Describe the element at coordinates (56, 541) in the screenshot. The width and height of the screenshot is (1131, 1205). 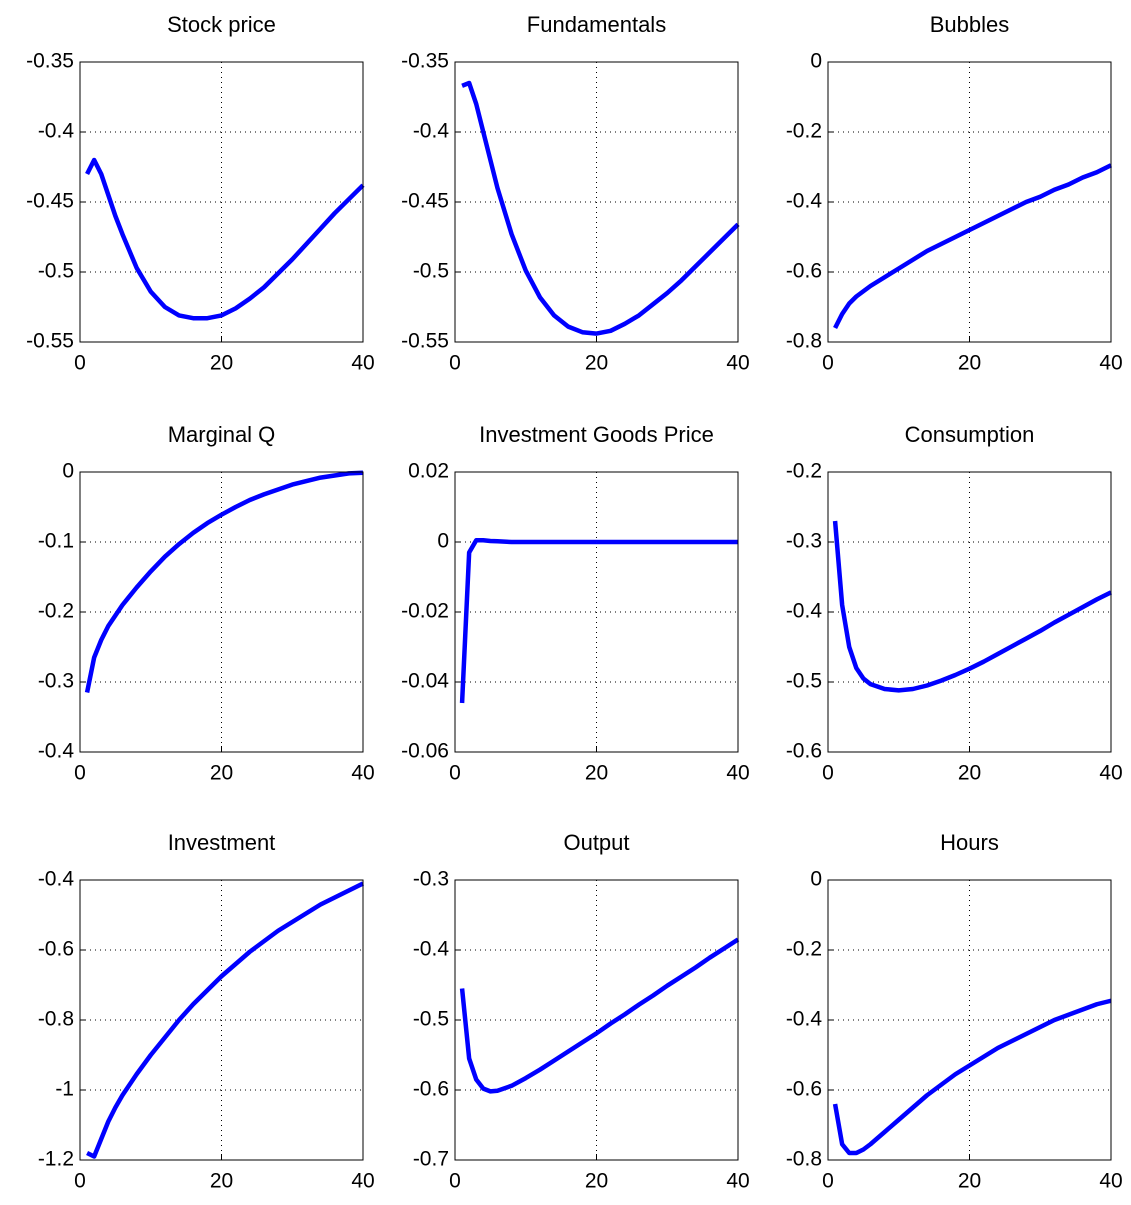
I see `y-tick-label: -0.1` at that location.